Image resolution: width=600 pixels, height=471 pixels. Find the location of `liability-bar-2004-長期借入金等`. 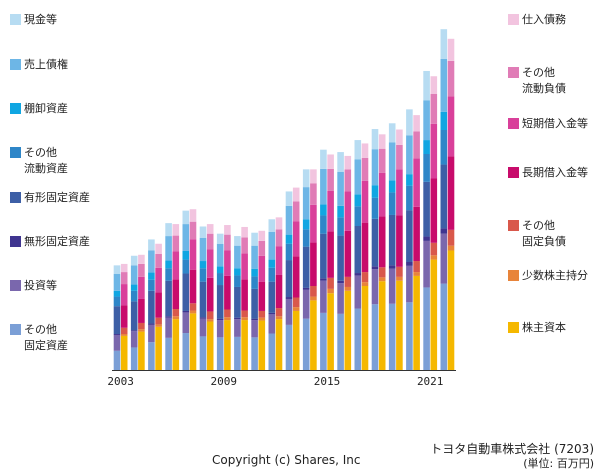

liability-bar-2004-長期借入金等 is located at coordinates (141, 310).